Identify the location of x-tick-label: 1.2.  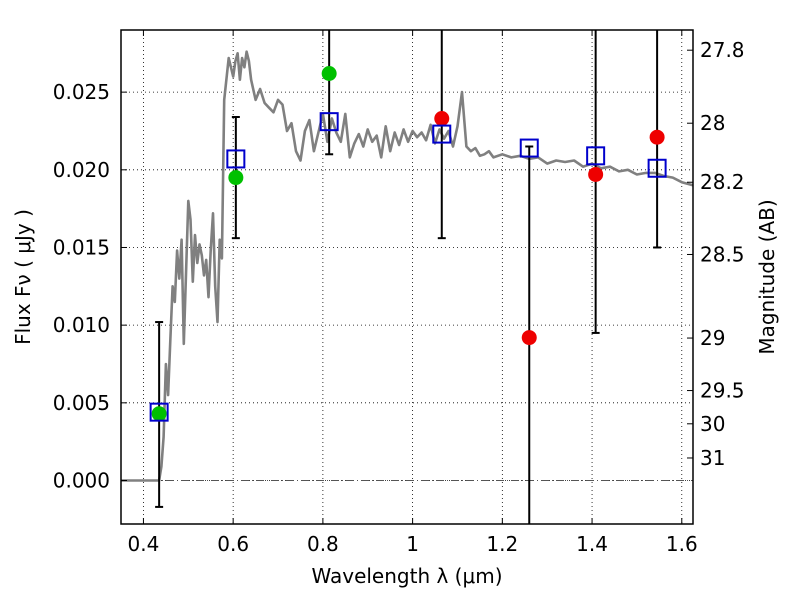
(502, 544).